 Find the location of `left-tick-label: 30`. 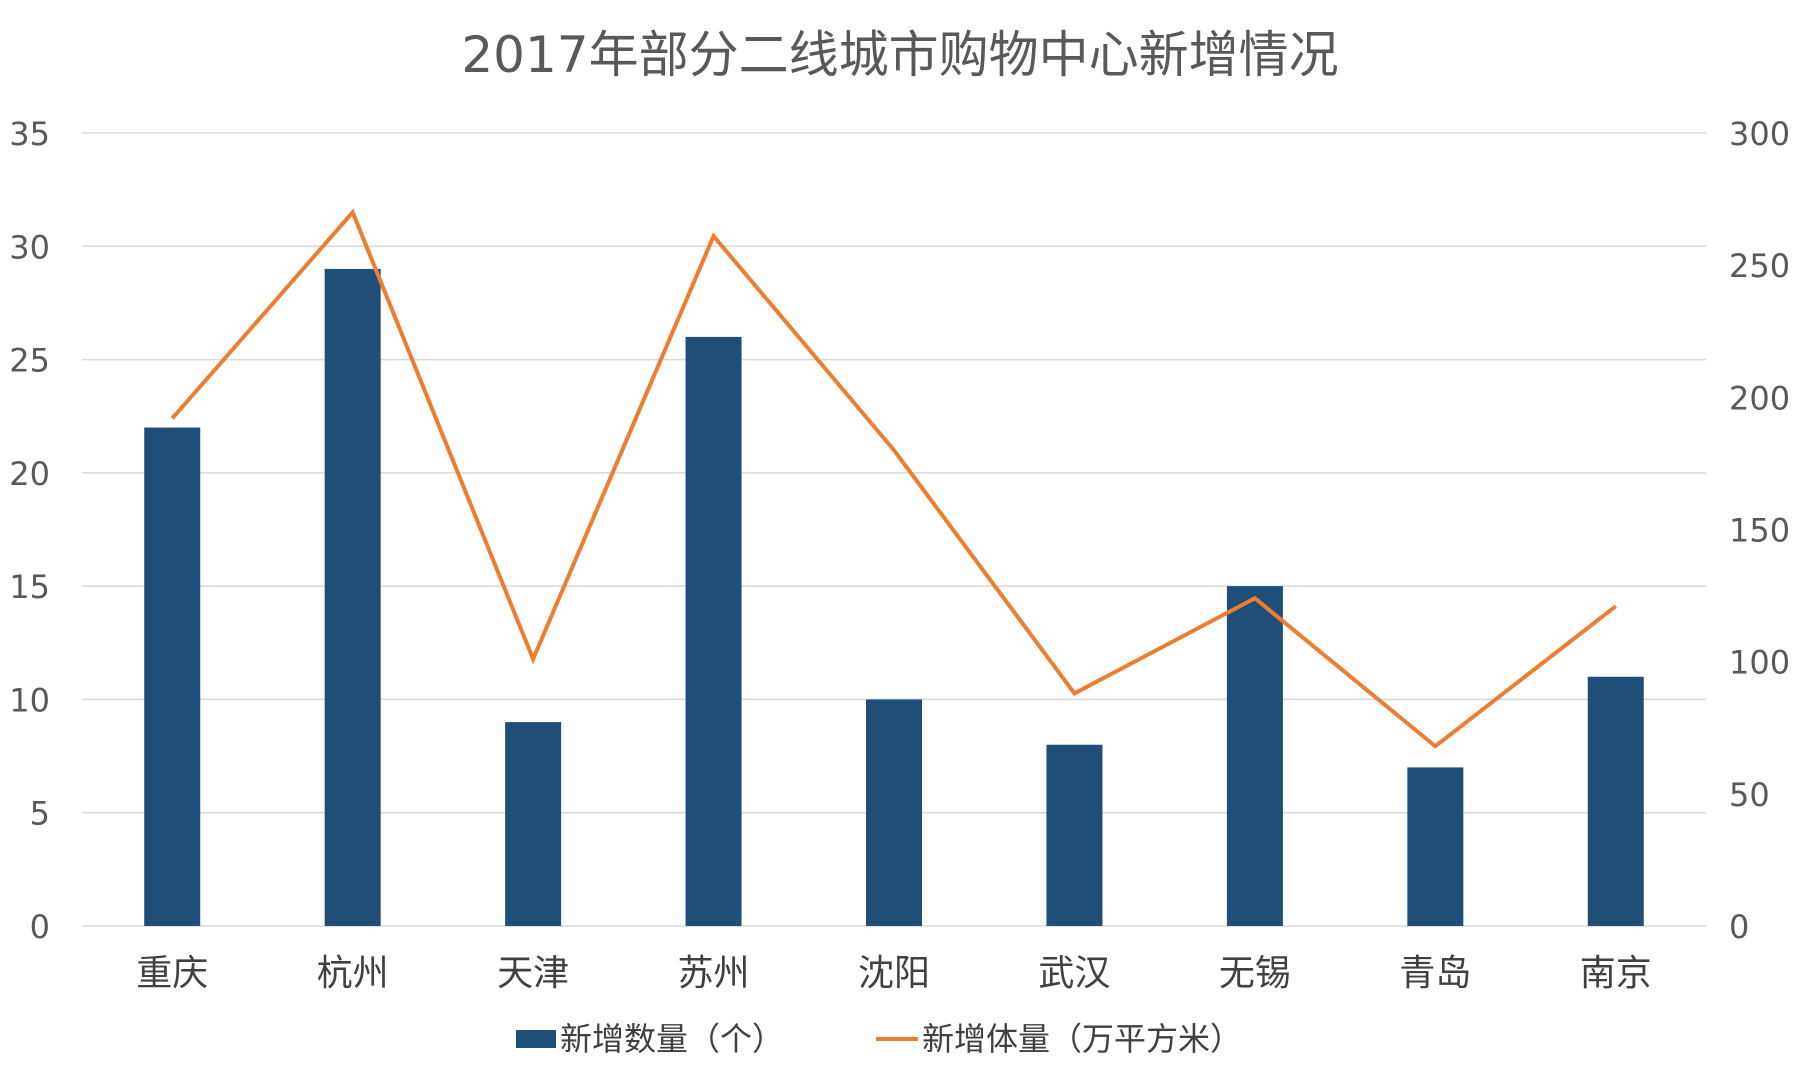

left-tick-label: 30 is located at coordinates (29, 247).